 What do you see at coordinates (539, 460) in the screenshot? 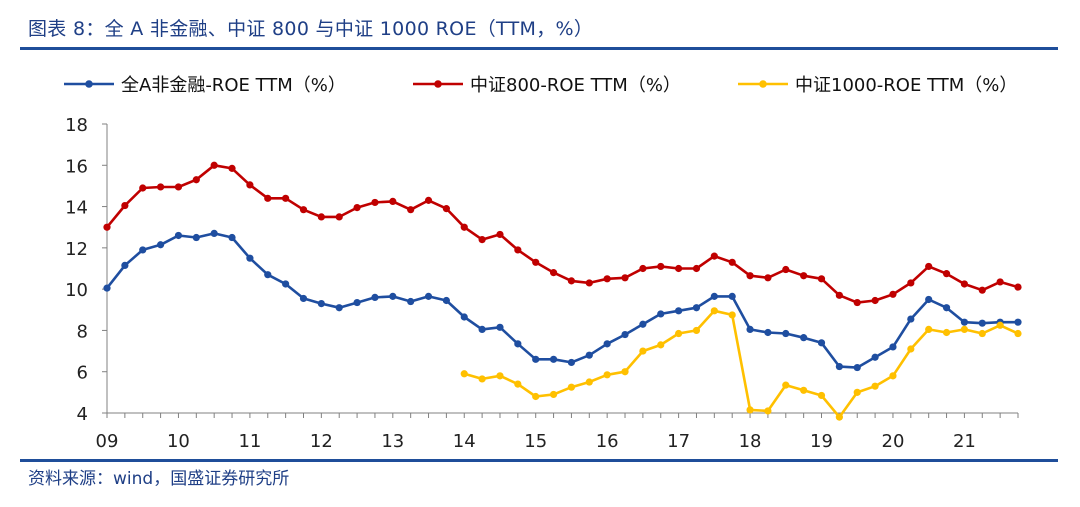
I see `bottom-rule` at bounding box center [539, 460].